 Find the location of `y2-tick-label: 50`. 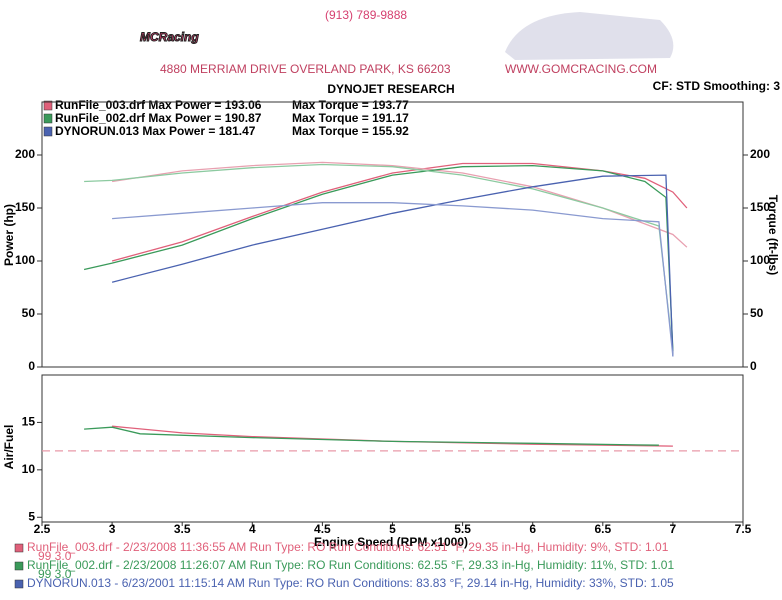

y2-tick-label: 50 is located at coordinates (757, 313).